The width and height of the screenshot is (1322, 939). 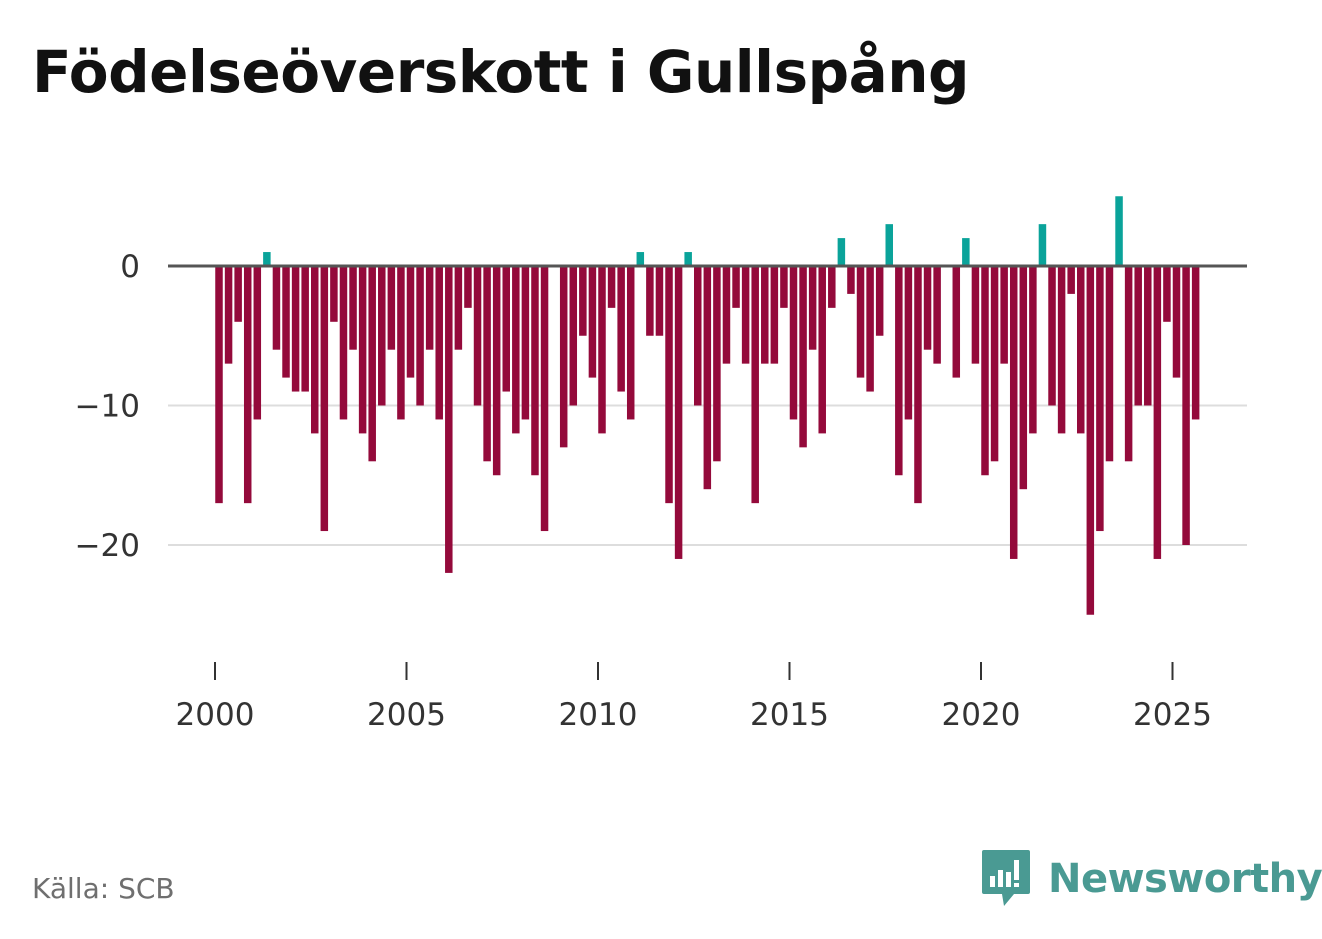 I want to click on x-tick-label: 2005, so click(x=406, y=715).